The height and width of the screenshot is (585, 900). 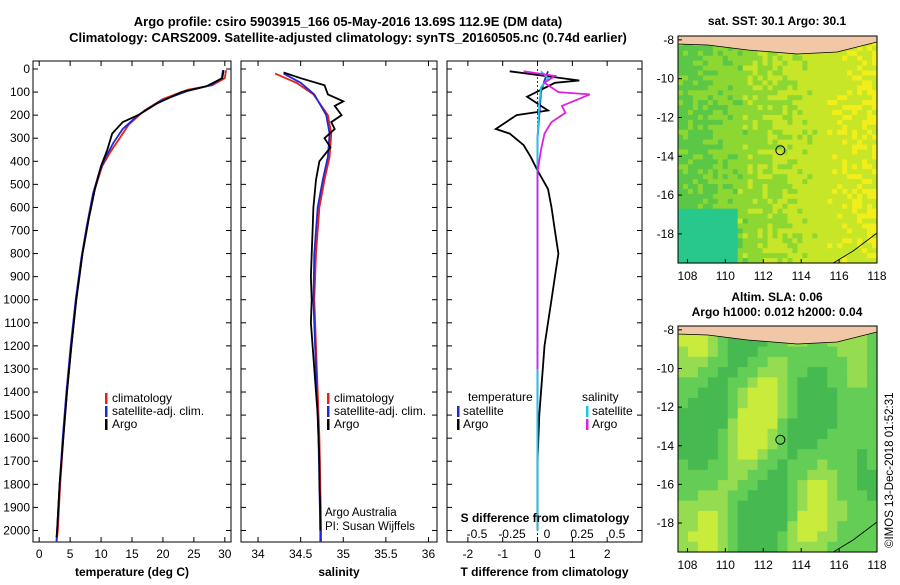 What do you see at coordinates (666, 523) in the screenshot?
I see `map-y-tick-label-sla-map: -18` at bounding box center [666, 523].